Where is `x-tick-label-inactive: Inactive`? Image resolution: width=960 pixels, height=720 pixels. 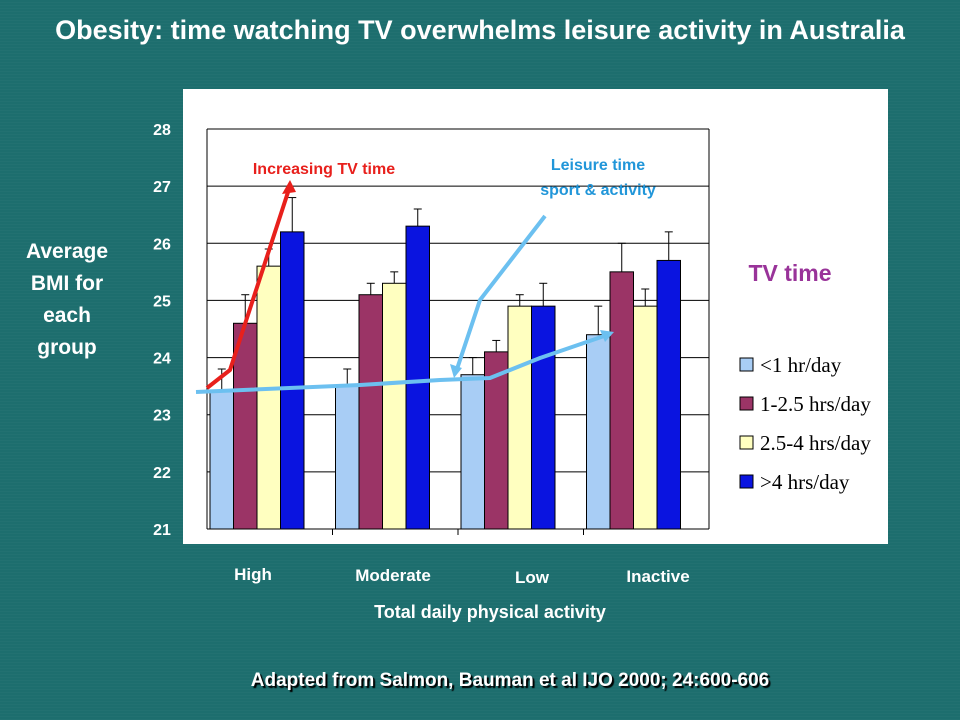
x-tick-label-inactive: Inactive is located at coordinates (657, 576).